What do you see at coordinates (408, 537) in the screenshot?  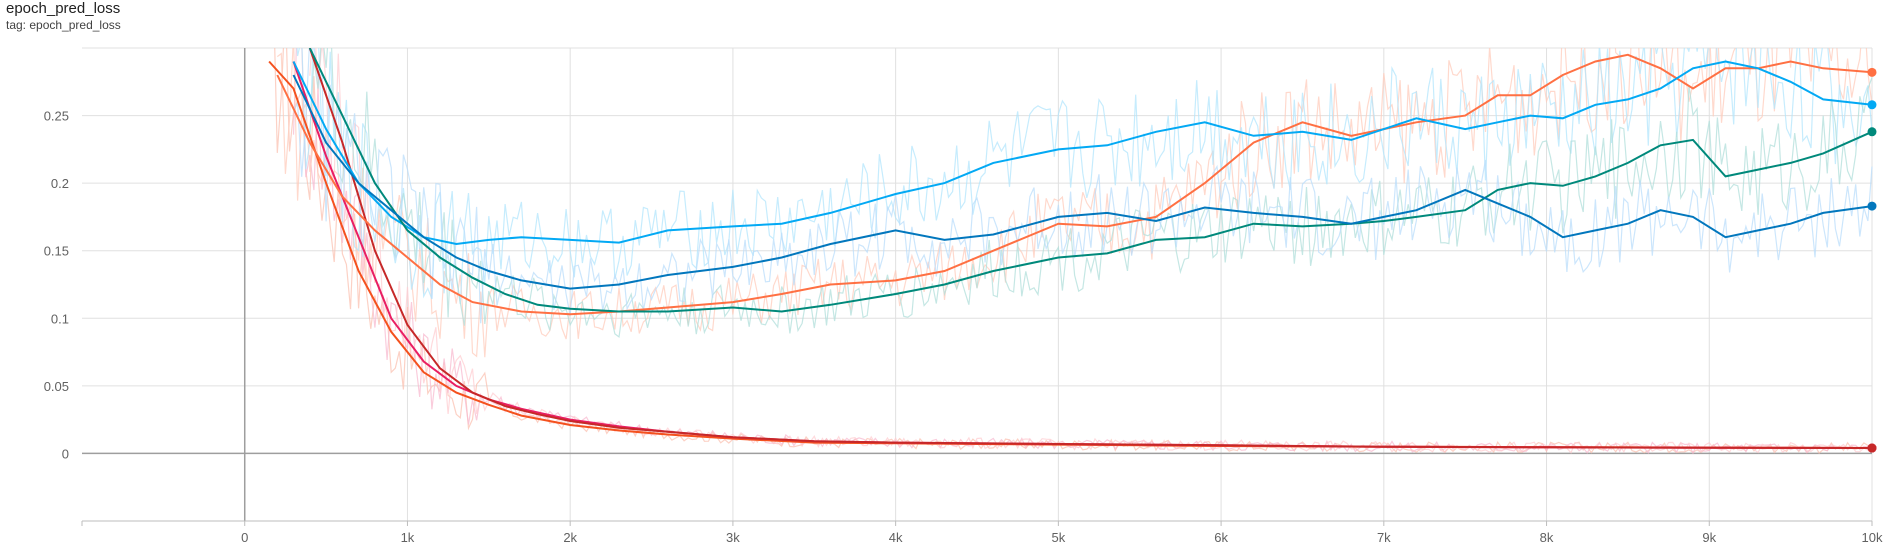 I see `x-tick-label: 1k` at bounding box center [408, 537].